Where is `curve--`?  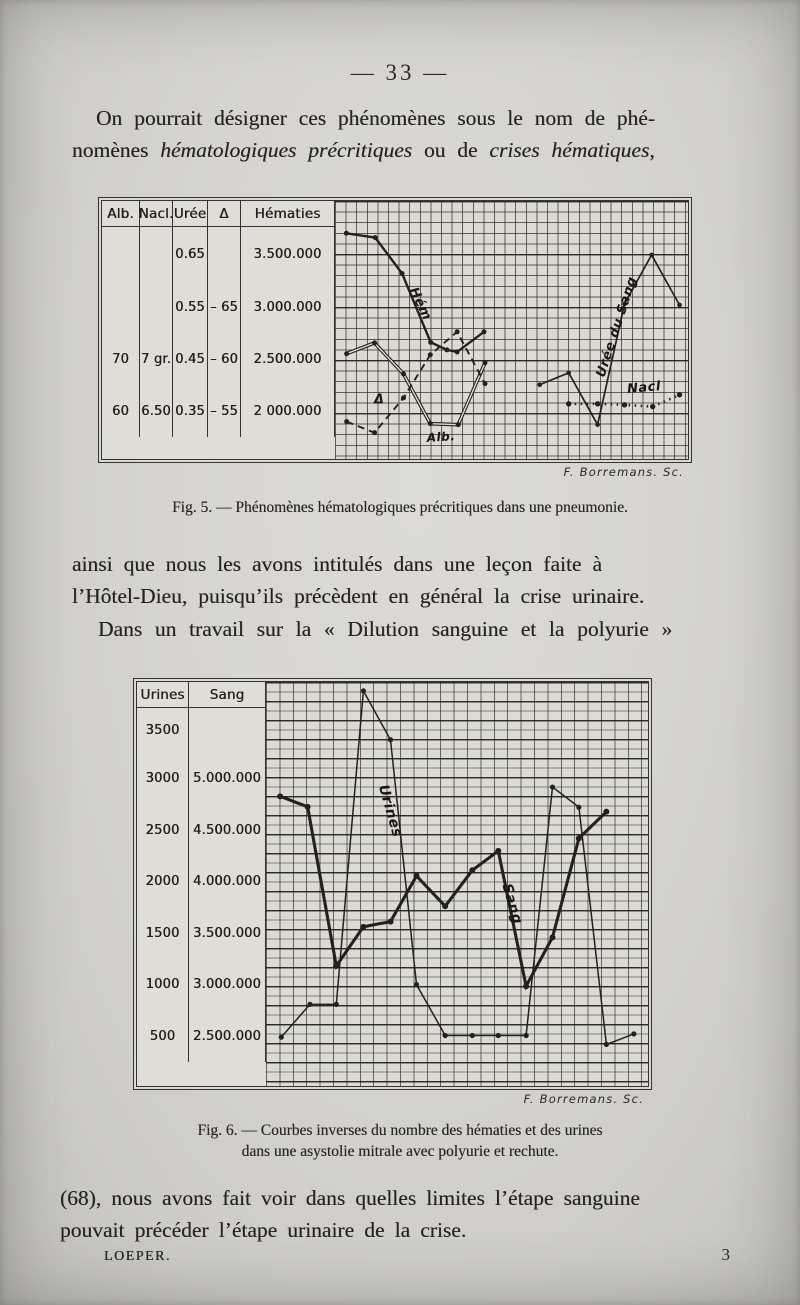 curve-- is located at coordinates (416, 382).